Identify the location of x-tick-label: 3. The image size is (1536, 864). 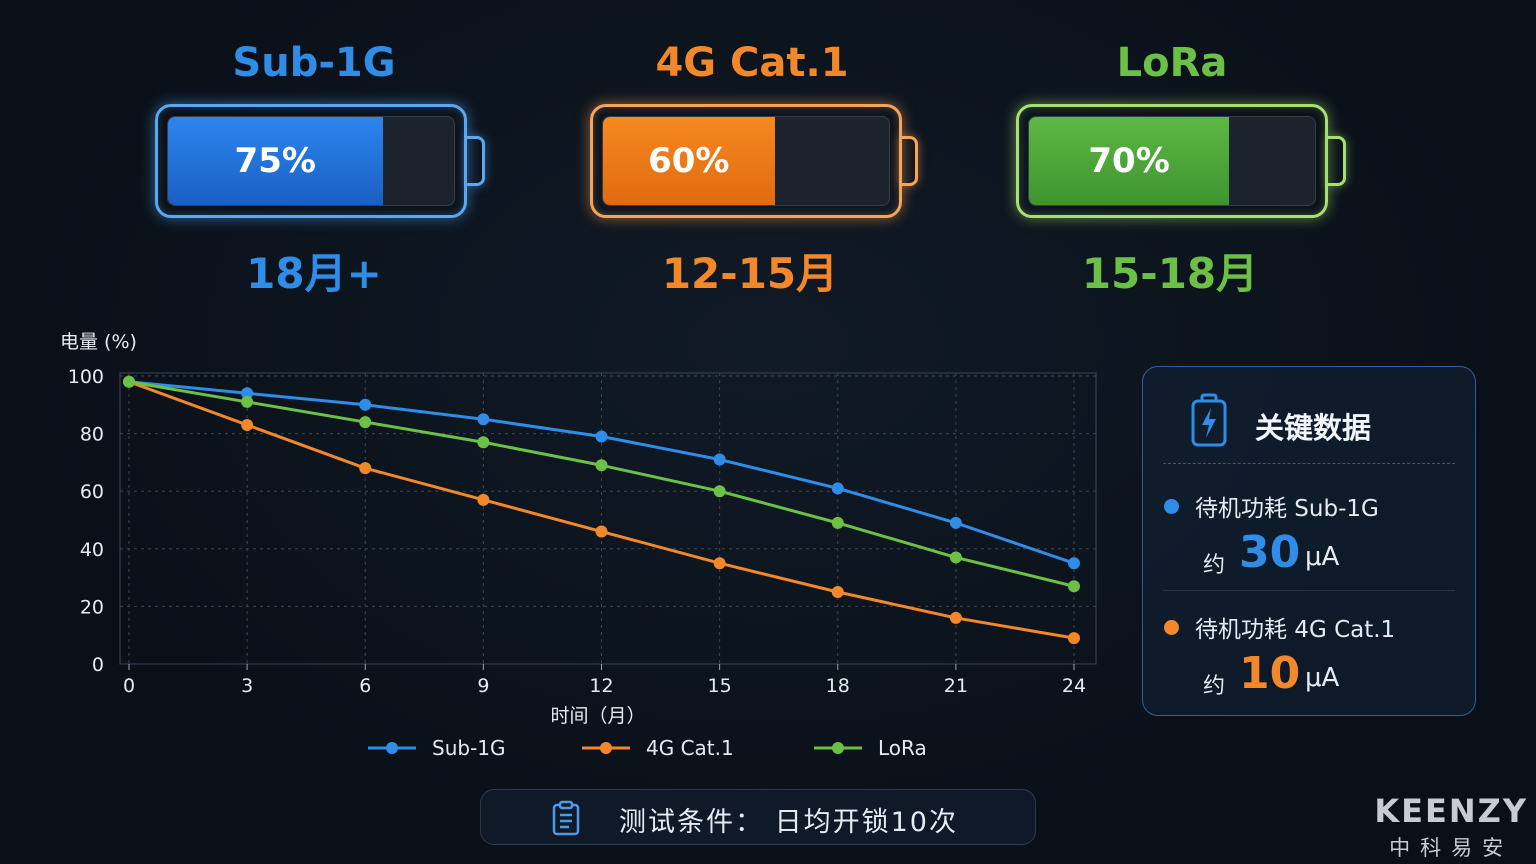
(247, 686).